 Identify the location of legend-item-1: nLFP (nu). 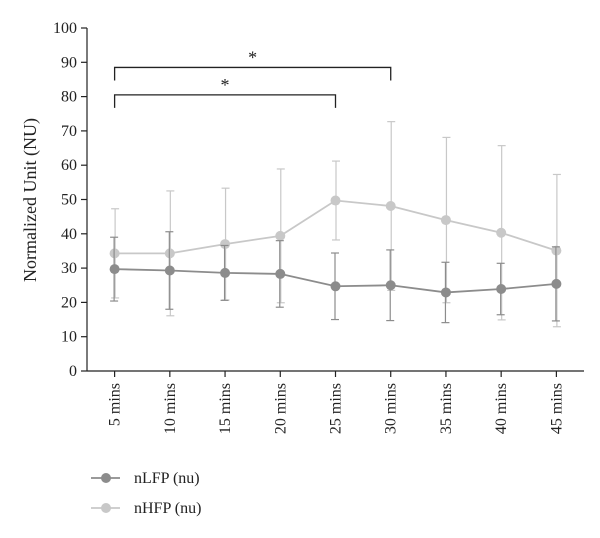
(145, 478).